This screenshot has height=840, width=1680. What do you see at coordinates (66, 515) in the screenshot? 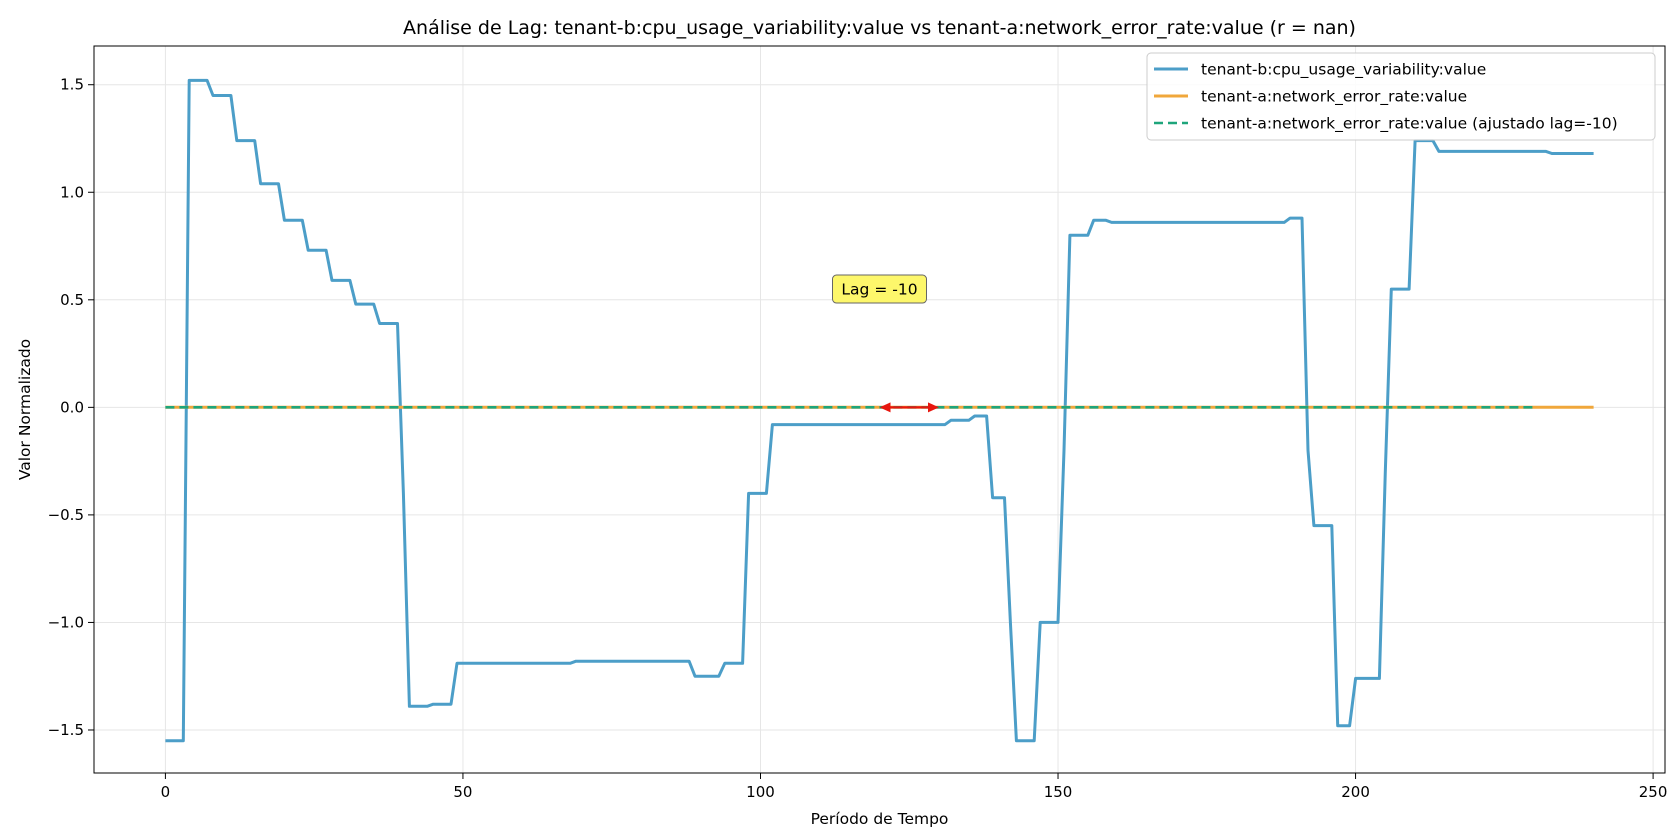
I see `y-tick-label: −0.5` at bounding box center [66, 515].